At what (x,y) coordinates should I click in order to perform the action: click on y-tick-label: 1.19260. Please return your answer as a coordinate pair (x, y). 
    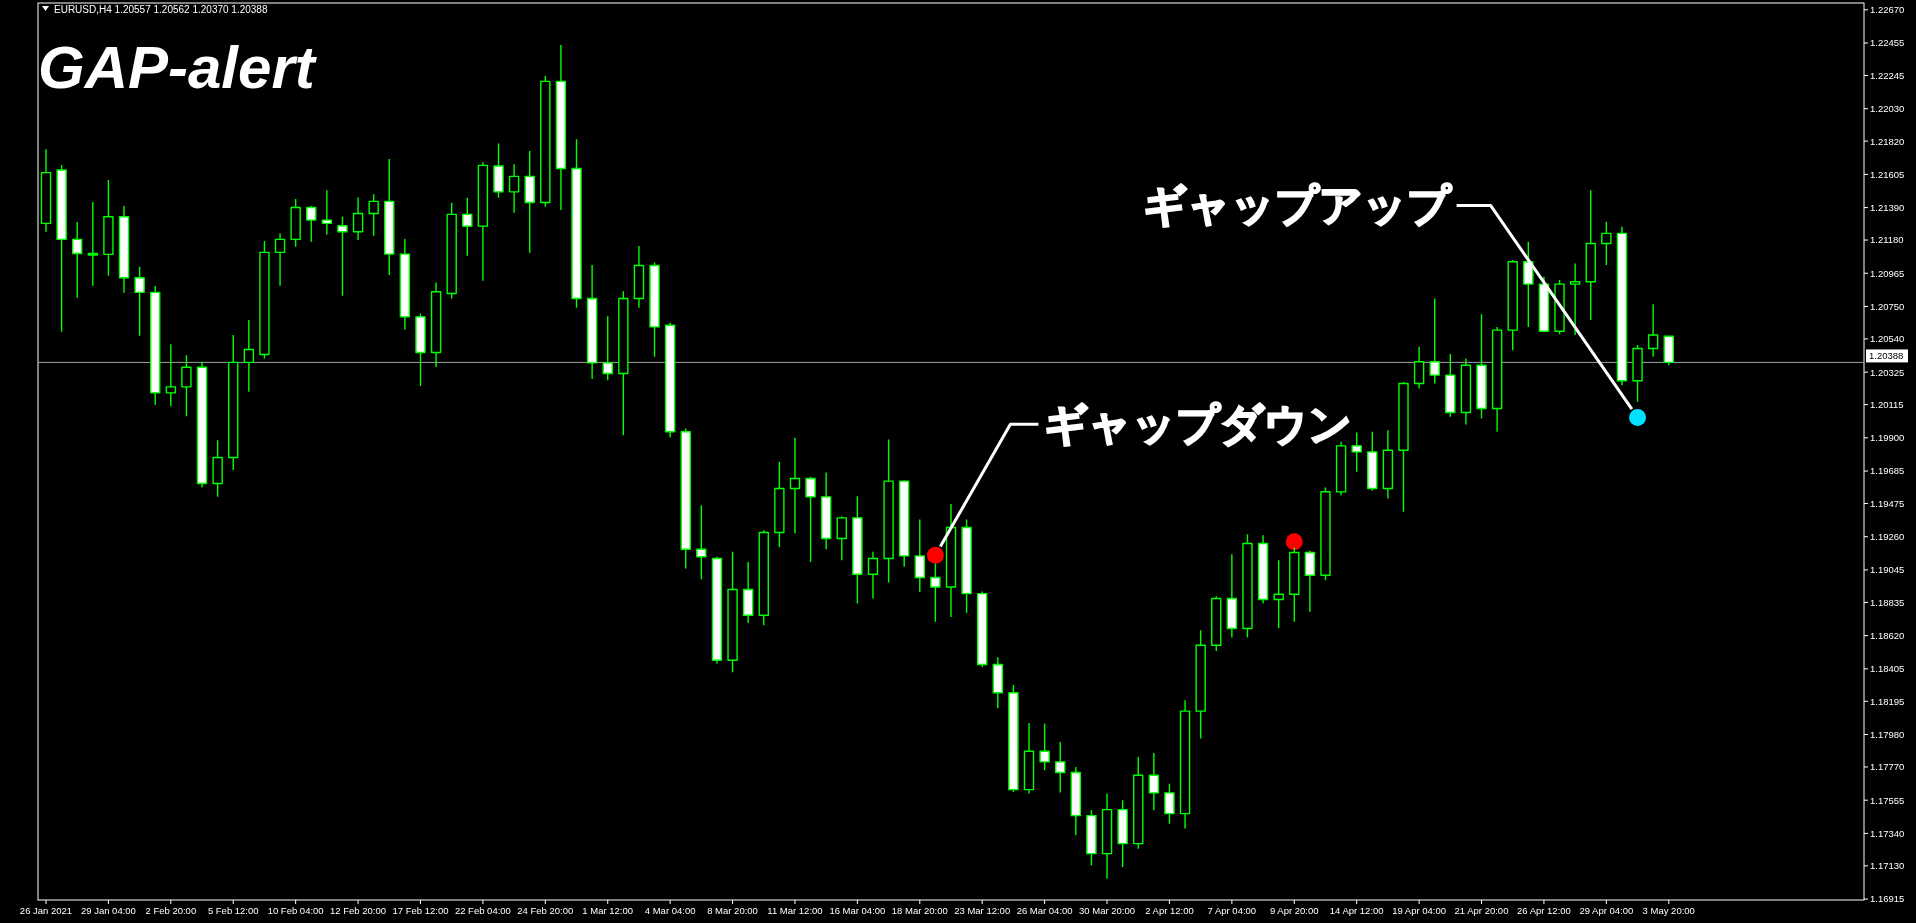
    Looking at the image, I should click on (1887, 537).